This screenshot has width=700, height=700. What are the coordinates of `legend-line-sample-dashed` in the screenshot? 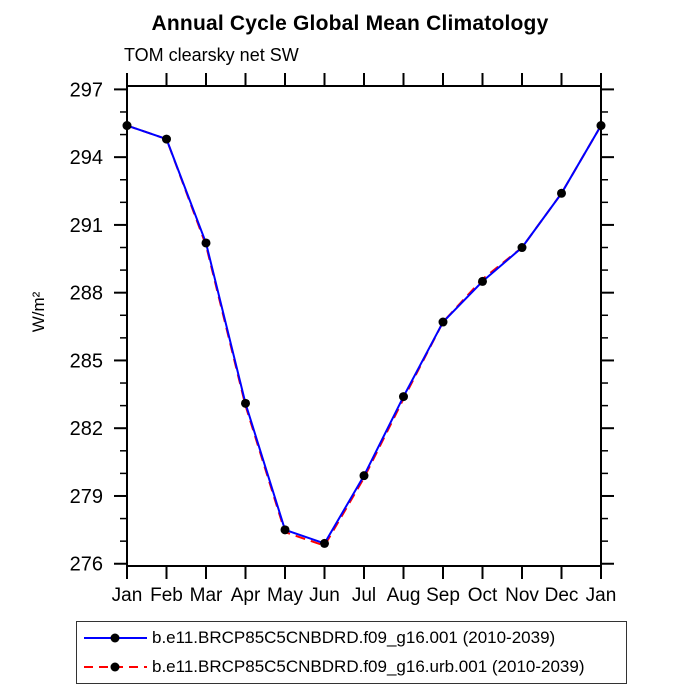 It's located at (115, 667).